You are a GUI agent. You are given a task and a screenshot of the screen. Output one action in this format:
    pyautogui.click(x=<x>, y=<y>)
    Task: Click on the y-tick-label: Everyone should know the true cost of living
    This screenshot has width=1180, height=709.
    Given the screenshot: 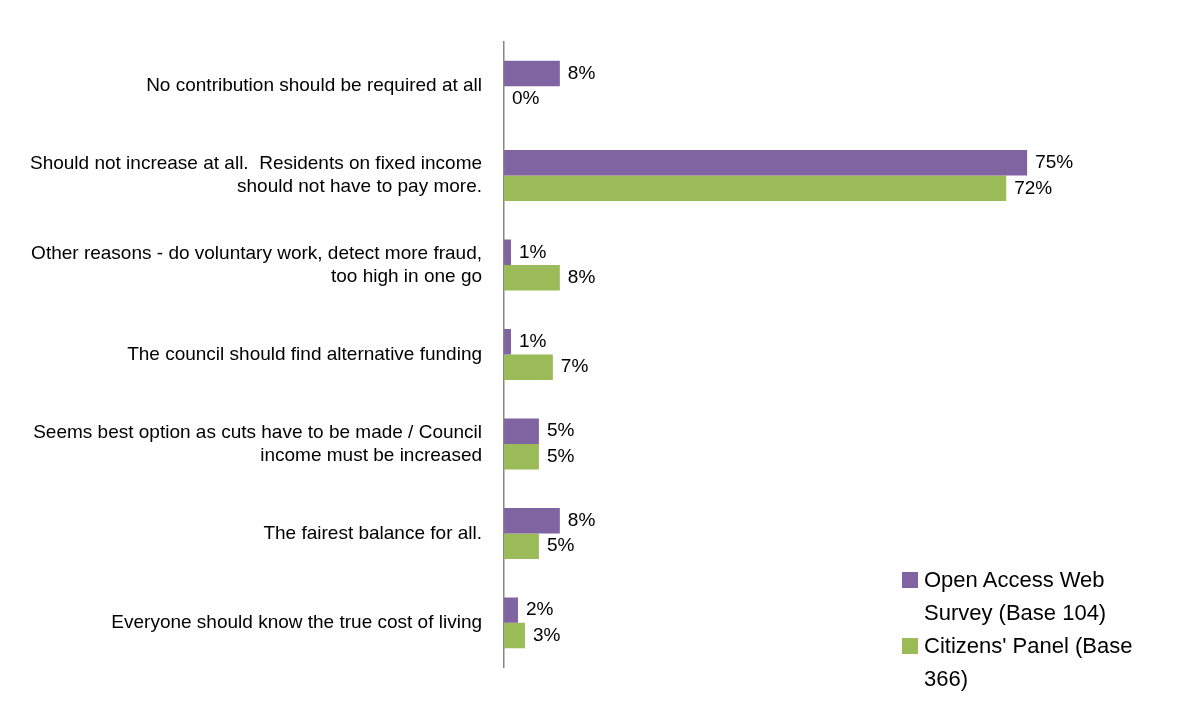 What is the action you would take?
    pyautogui.click(x=297, y=622)
    